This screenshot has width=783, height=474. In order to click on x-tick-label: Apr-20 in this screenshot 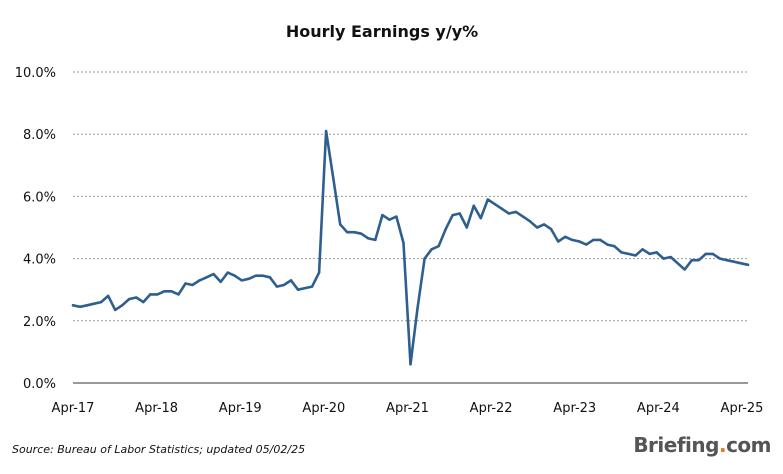, I will do `click(323, 408)`.